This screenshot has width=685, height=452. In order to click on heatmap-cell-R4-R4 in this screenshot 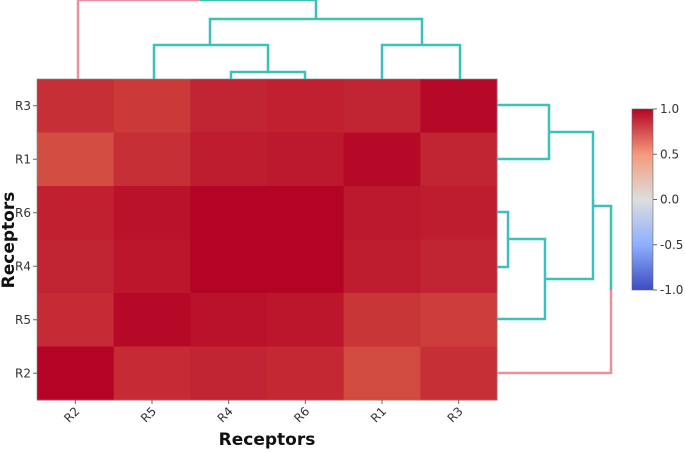, I will do `click(229, 266)`.